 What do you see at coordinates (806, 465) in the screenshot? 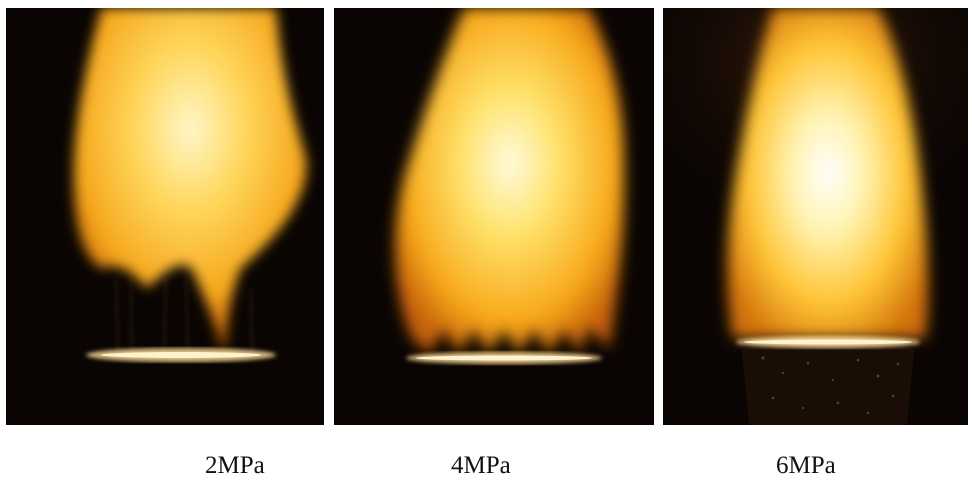
I see `caption-6mpa: 6MPa` at bounding box center [806, 465].